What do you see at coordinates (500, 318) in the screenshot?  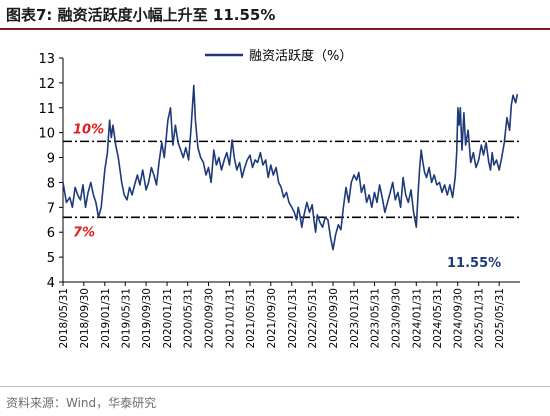 I see `x-tick-label: 2025/05/31` at bounding box center [500, 318].